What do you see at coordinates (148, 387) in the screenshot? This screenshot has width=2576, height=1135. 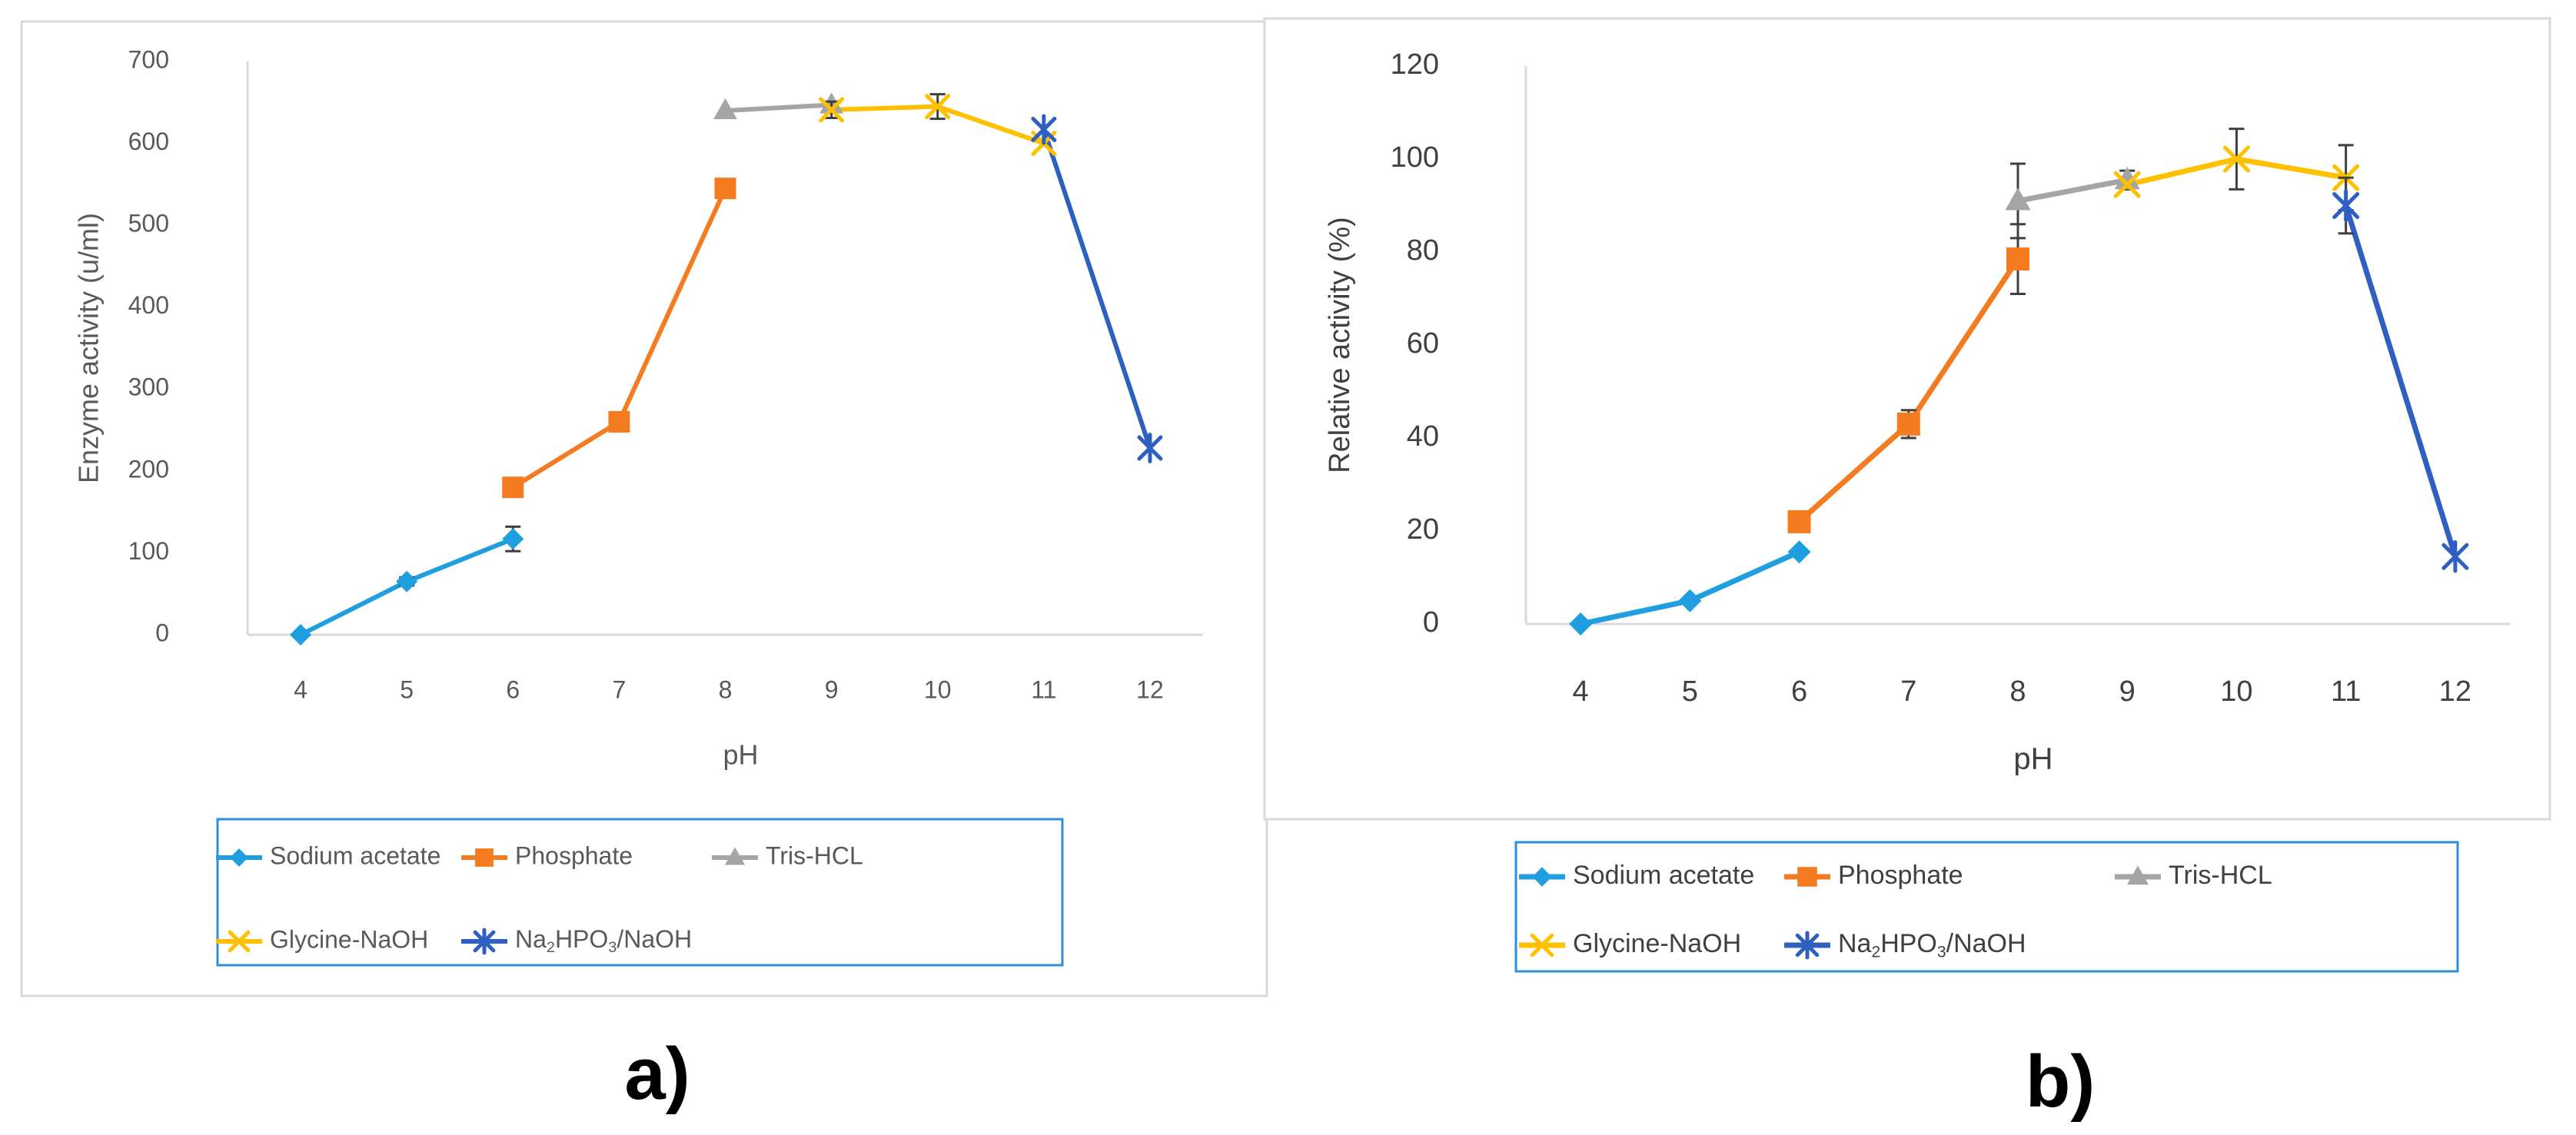 I see `y-tick-label: 300` at bounding box center [148, 387].